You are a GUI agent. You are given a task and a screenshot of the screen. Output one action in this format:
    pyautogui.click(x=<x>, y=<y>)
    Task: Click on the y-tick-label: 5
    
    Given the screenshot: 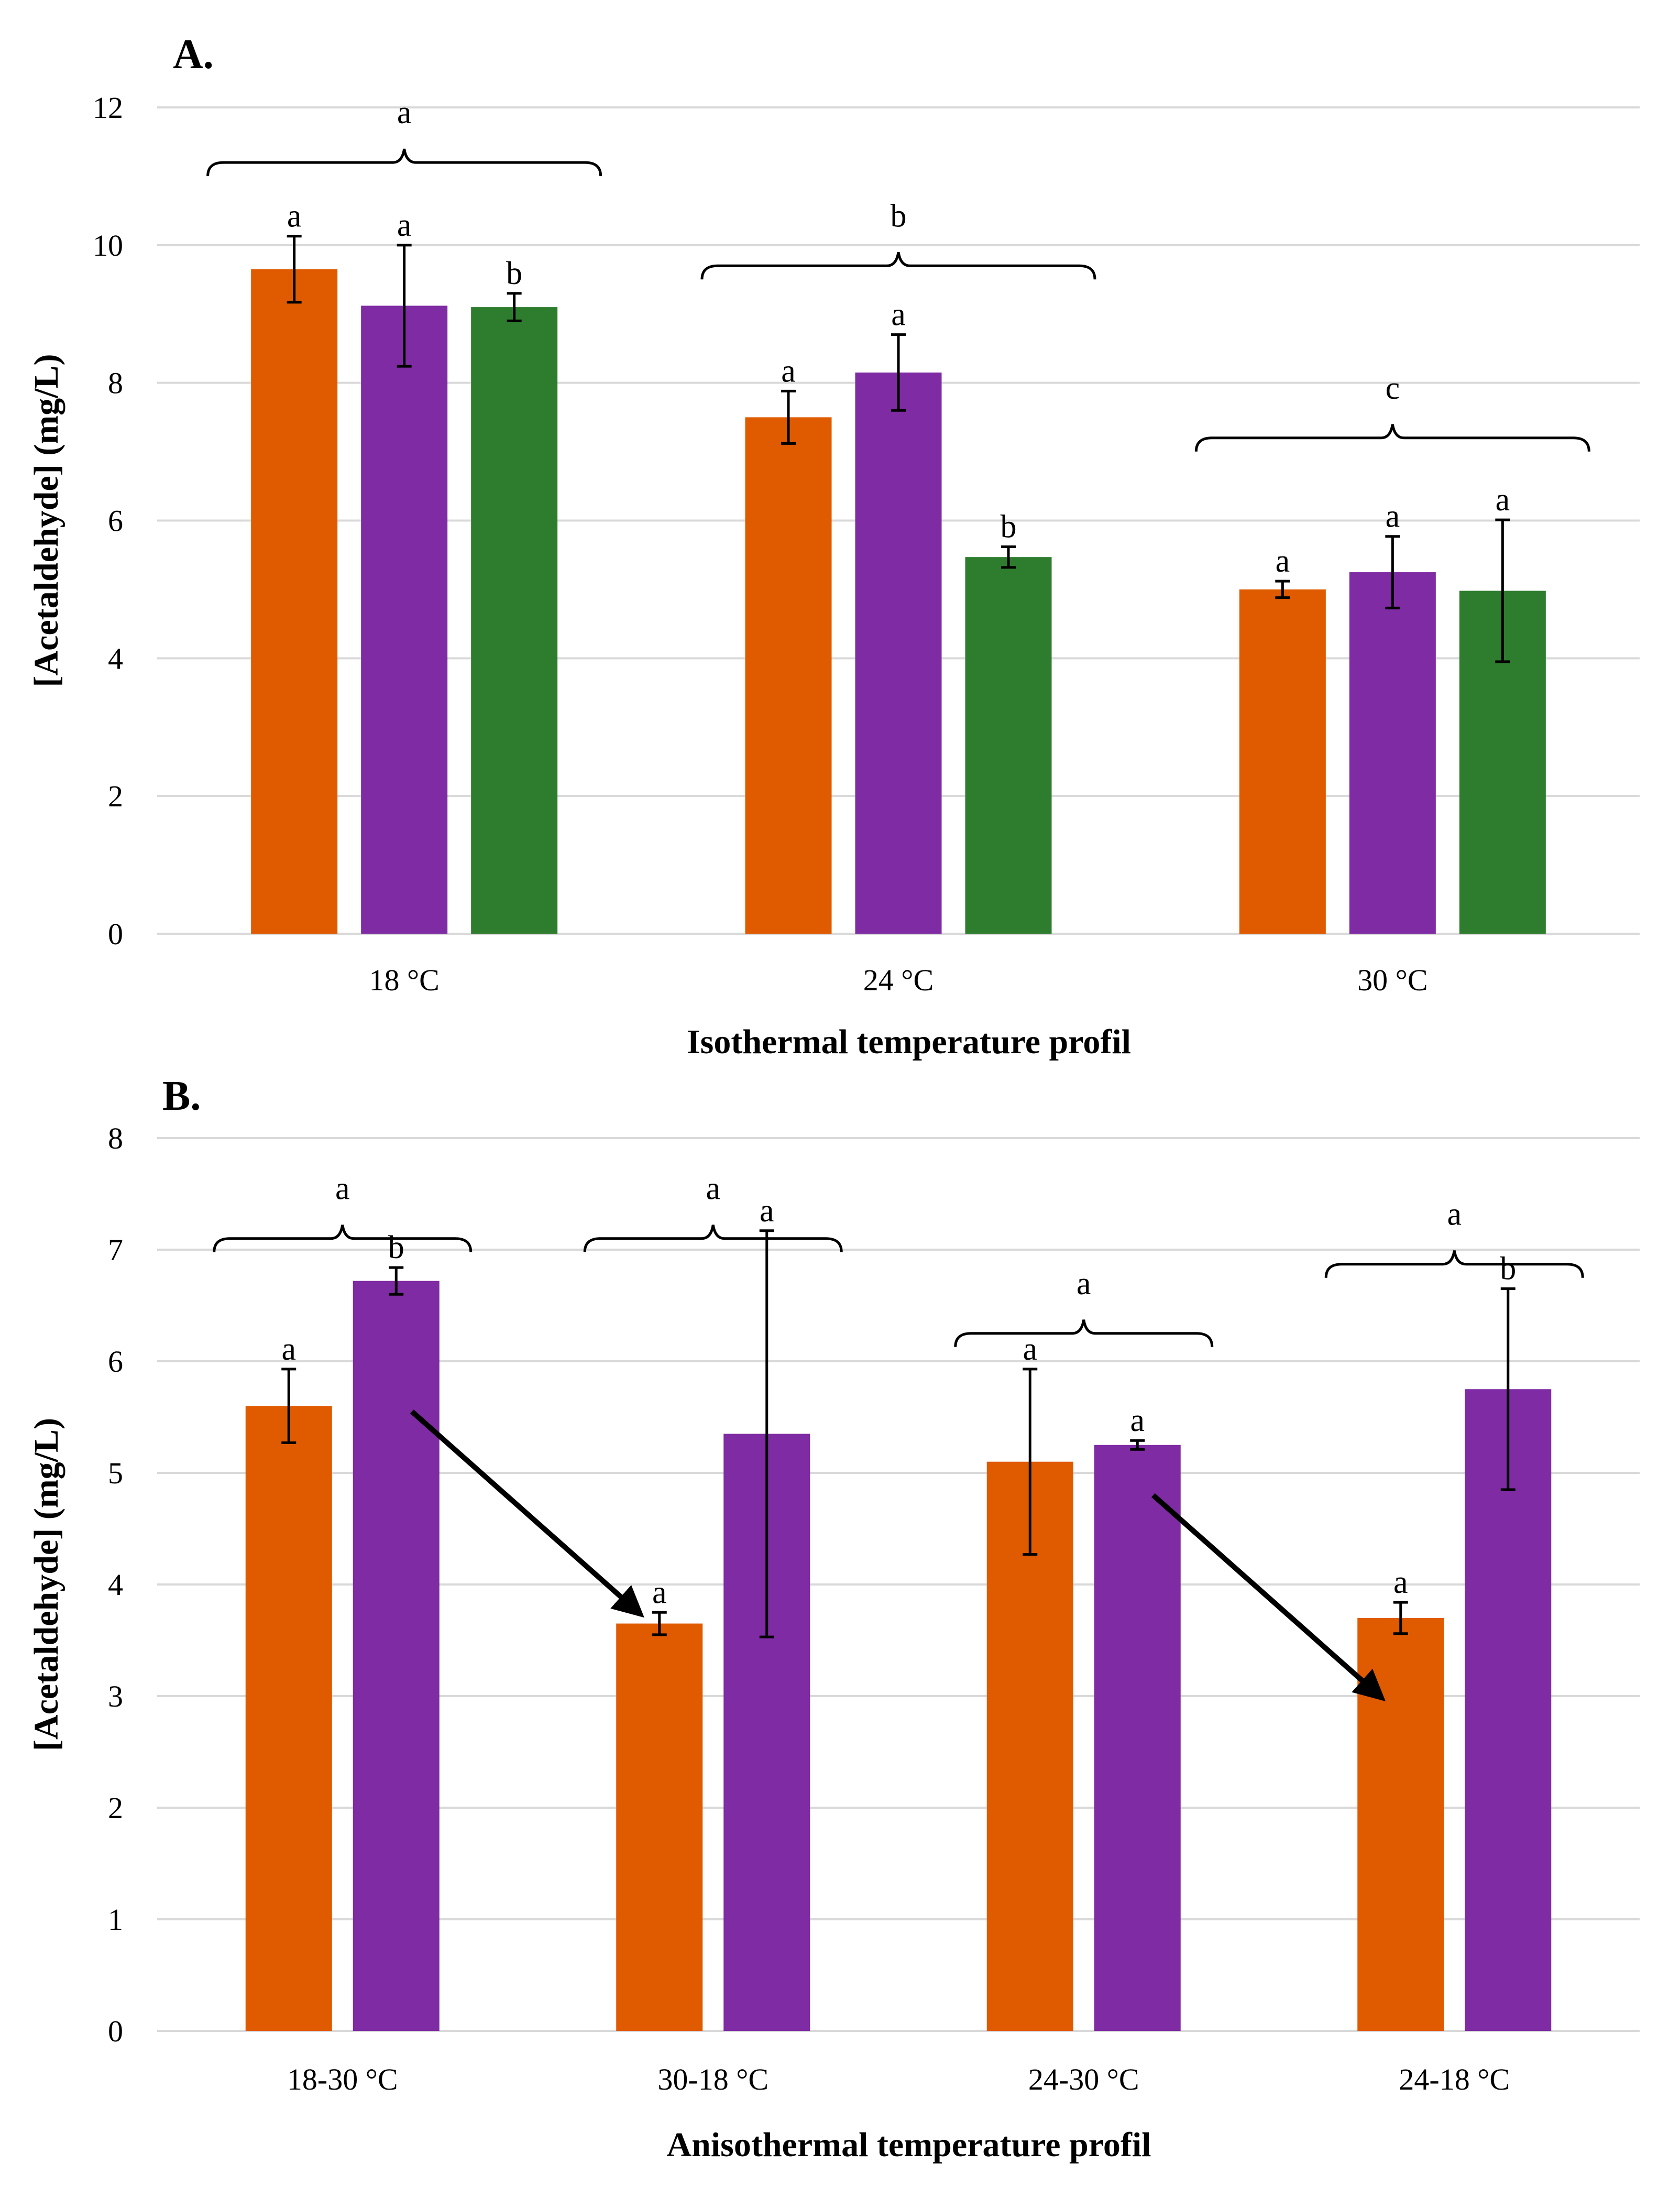 What is the action you would take?
    pyautogui.click(x=116, y=1473)
    